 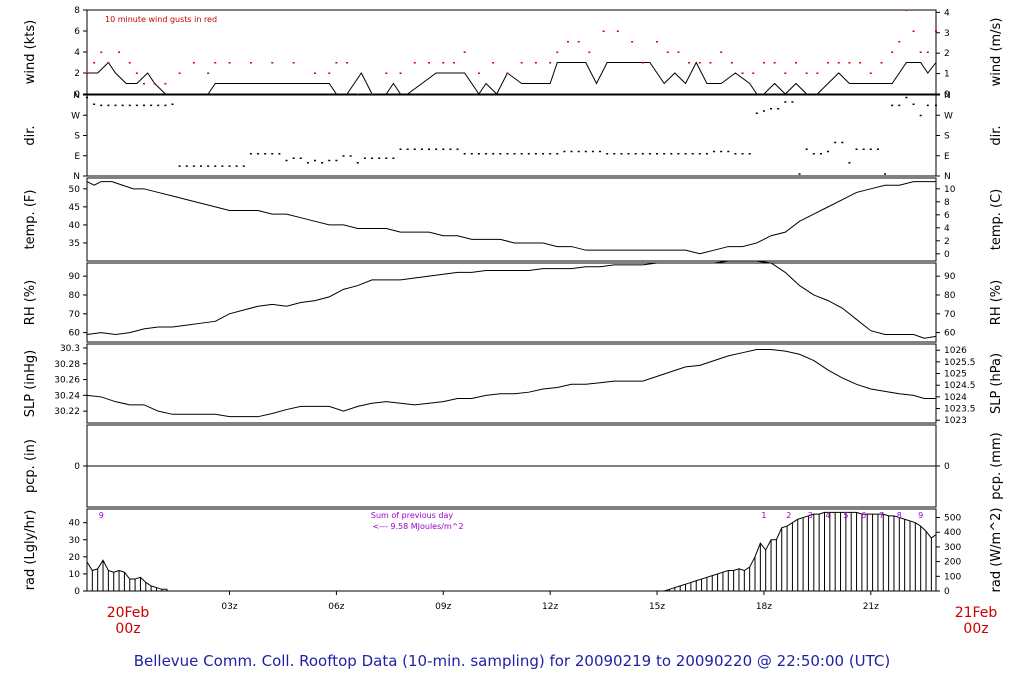 I want to click on radiation-ytick-label-right: 300, so click(x=952, y=548).